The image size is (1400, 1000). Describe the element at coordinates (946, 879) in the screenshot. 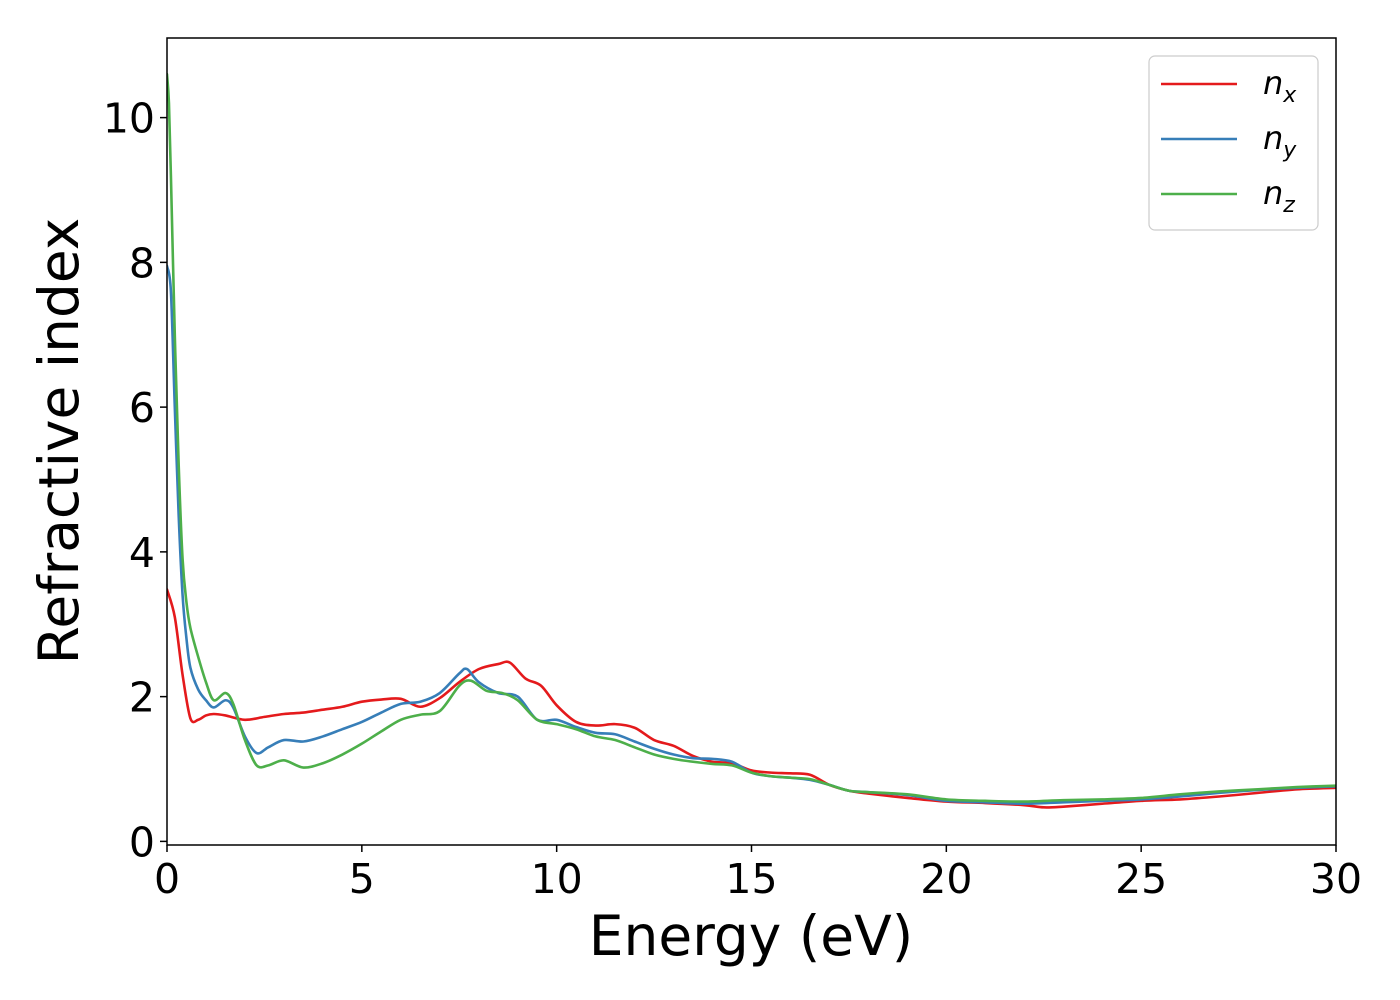

I see `x-tick-label: 20` at that location.